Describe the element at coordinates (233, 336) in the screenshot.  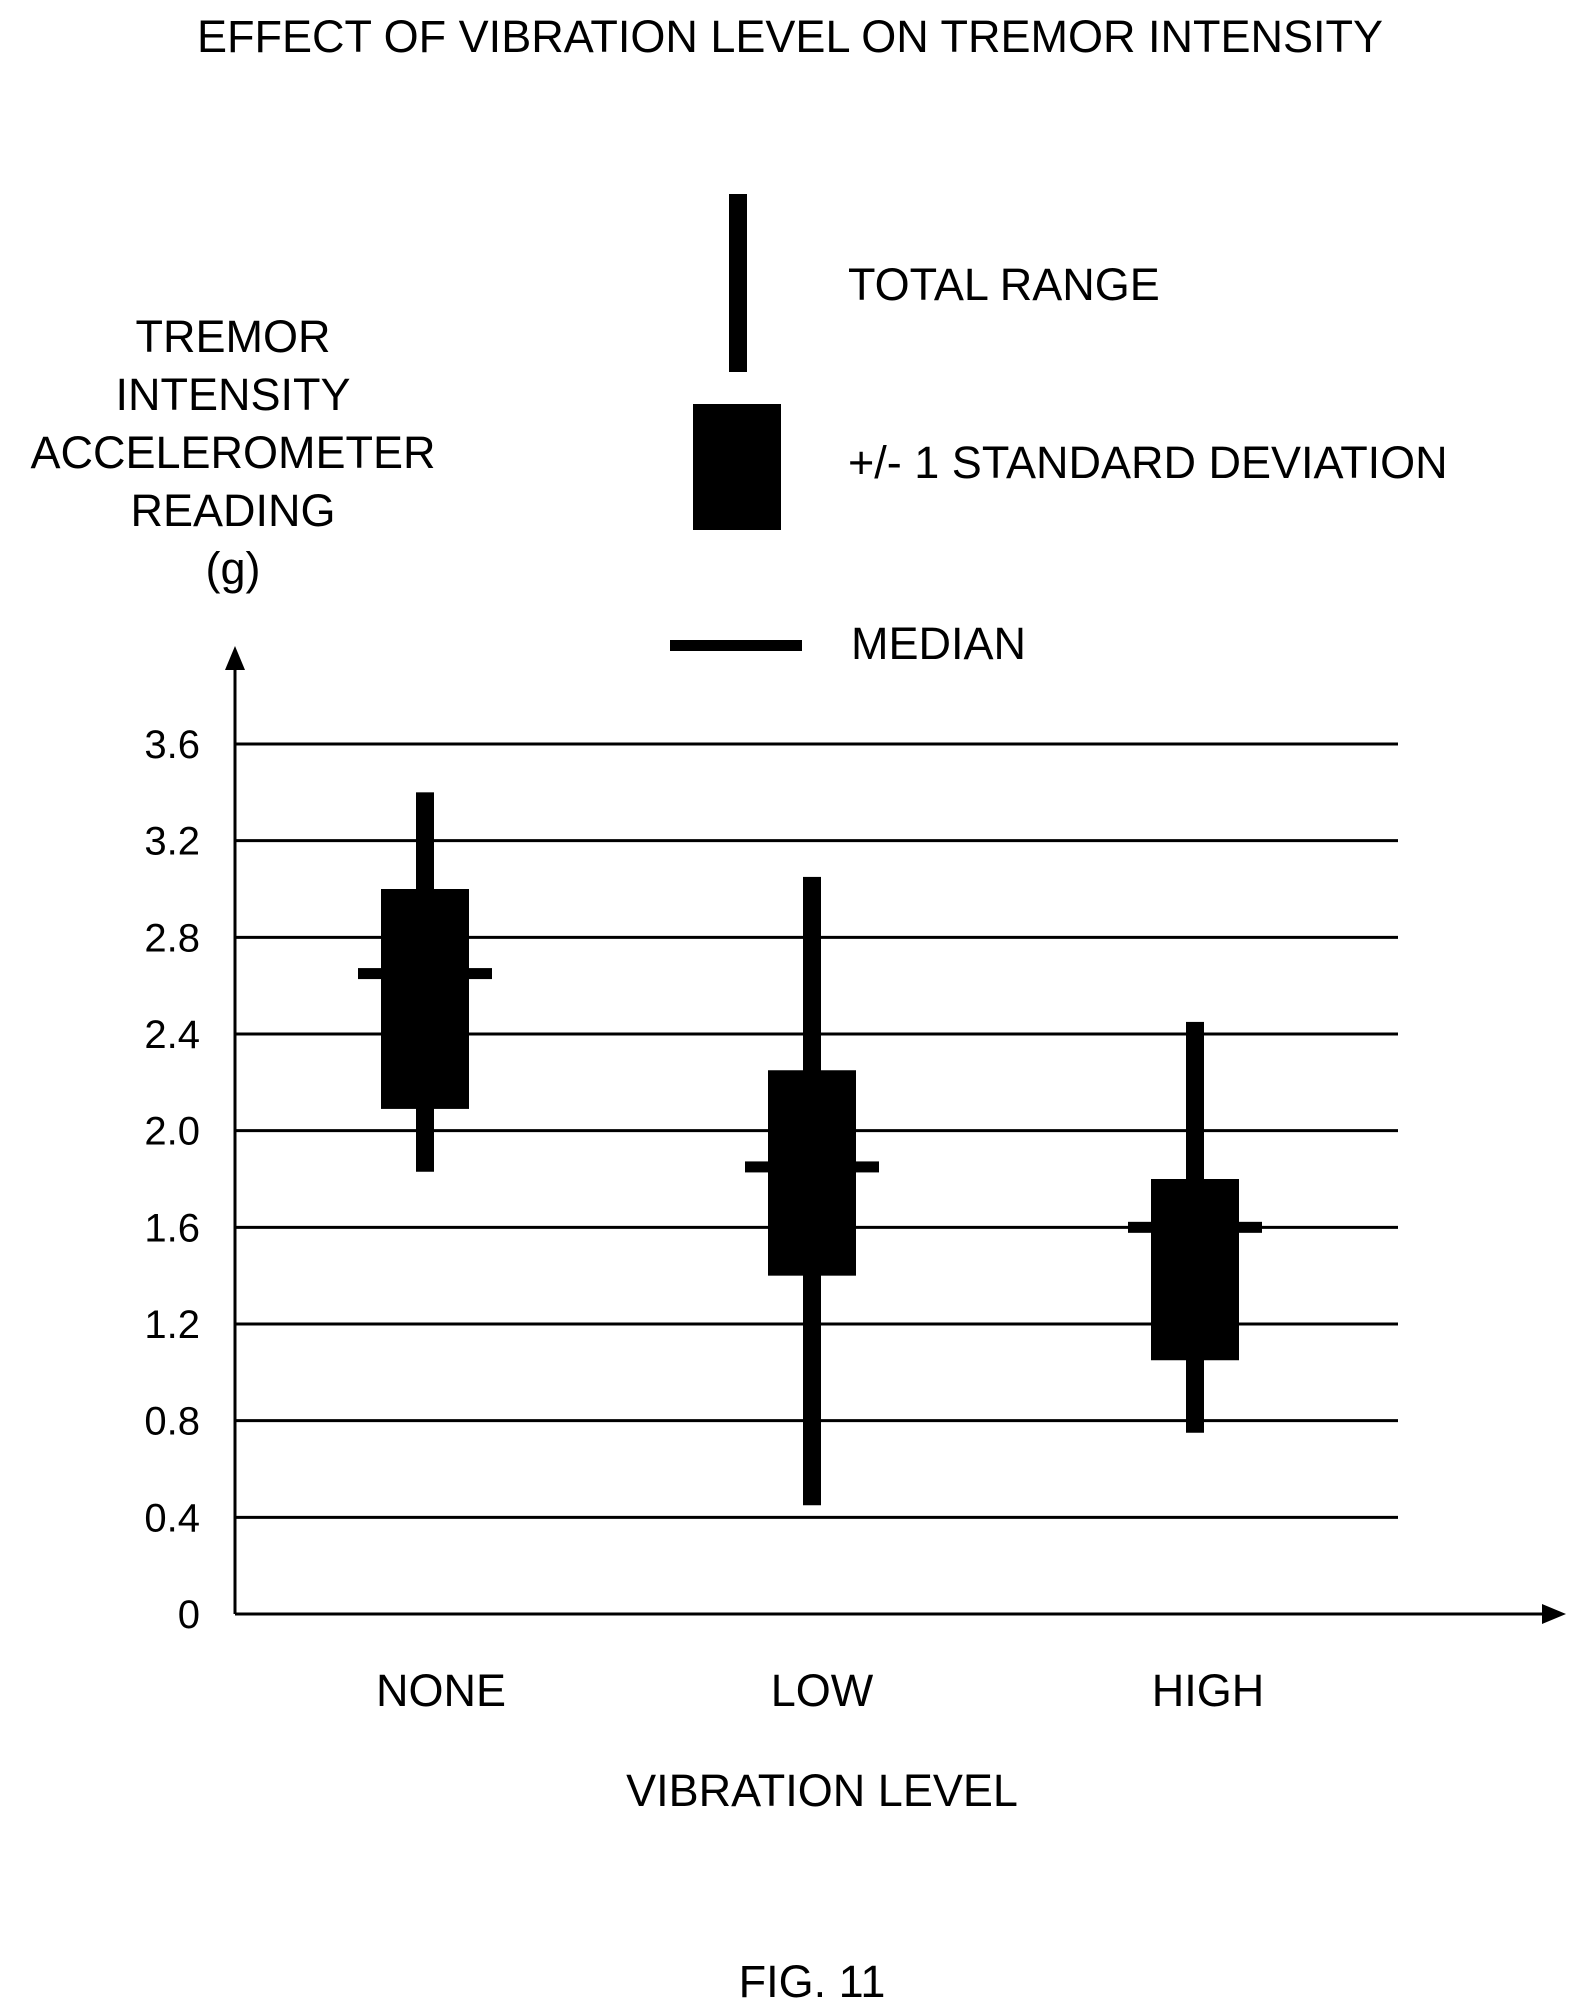
I see `y-axis-label-line-1: TREMOR` at that location.